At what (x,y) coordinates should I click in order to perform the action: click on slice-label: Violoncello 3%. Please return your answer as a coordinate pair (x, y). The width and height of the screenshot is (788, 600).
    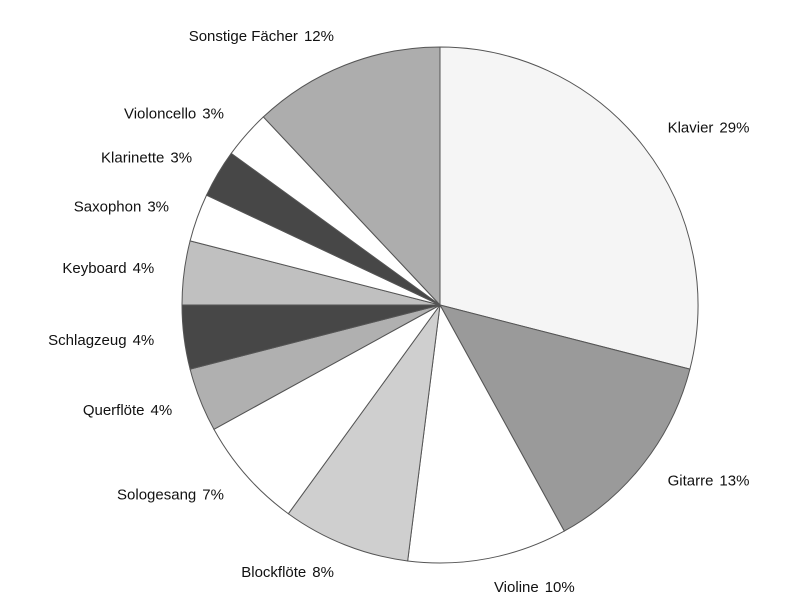
    Looking at the image, I should click on (174, 114).